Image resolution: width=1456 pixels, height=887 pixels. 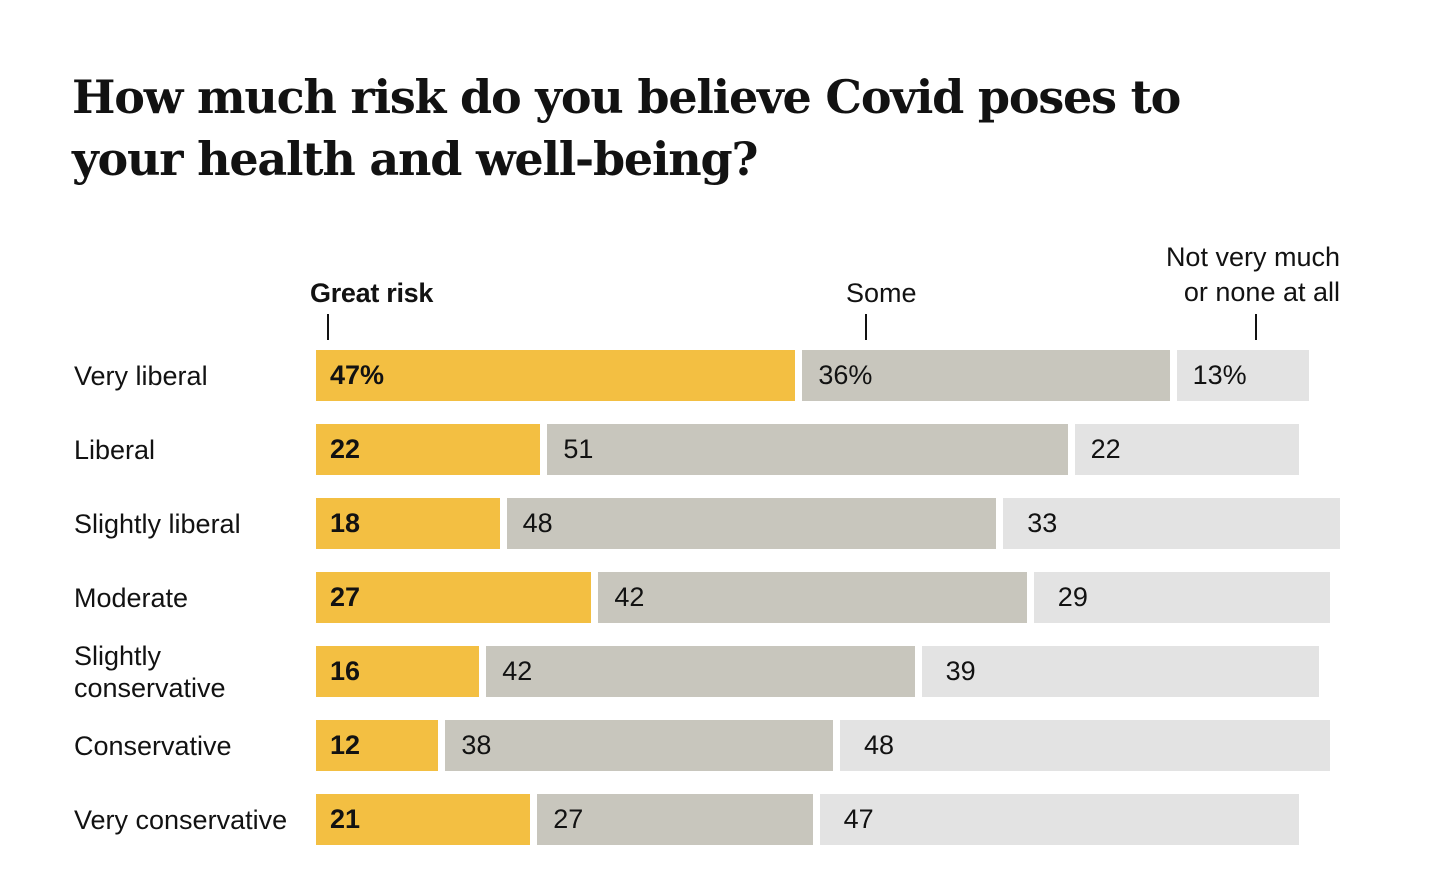 I want to click on bar-value-label: 47, so click(x=858, y=819).